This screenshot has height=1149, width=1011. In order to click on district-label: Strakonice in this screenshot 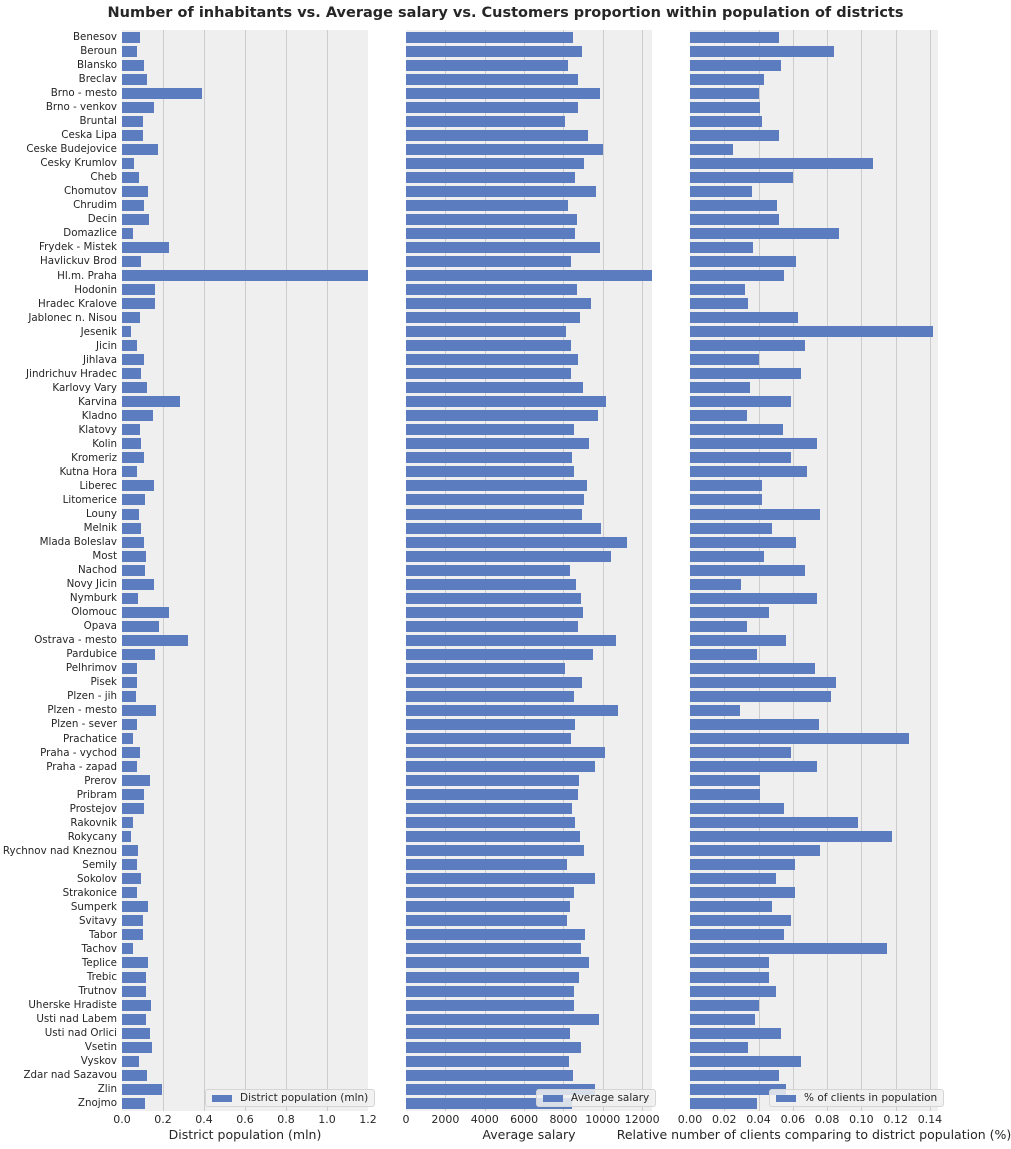, I will do `click(89, 892)`.